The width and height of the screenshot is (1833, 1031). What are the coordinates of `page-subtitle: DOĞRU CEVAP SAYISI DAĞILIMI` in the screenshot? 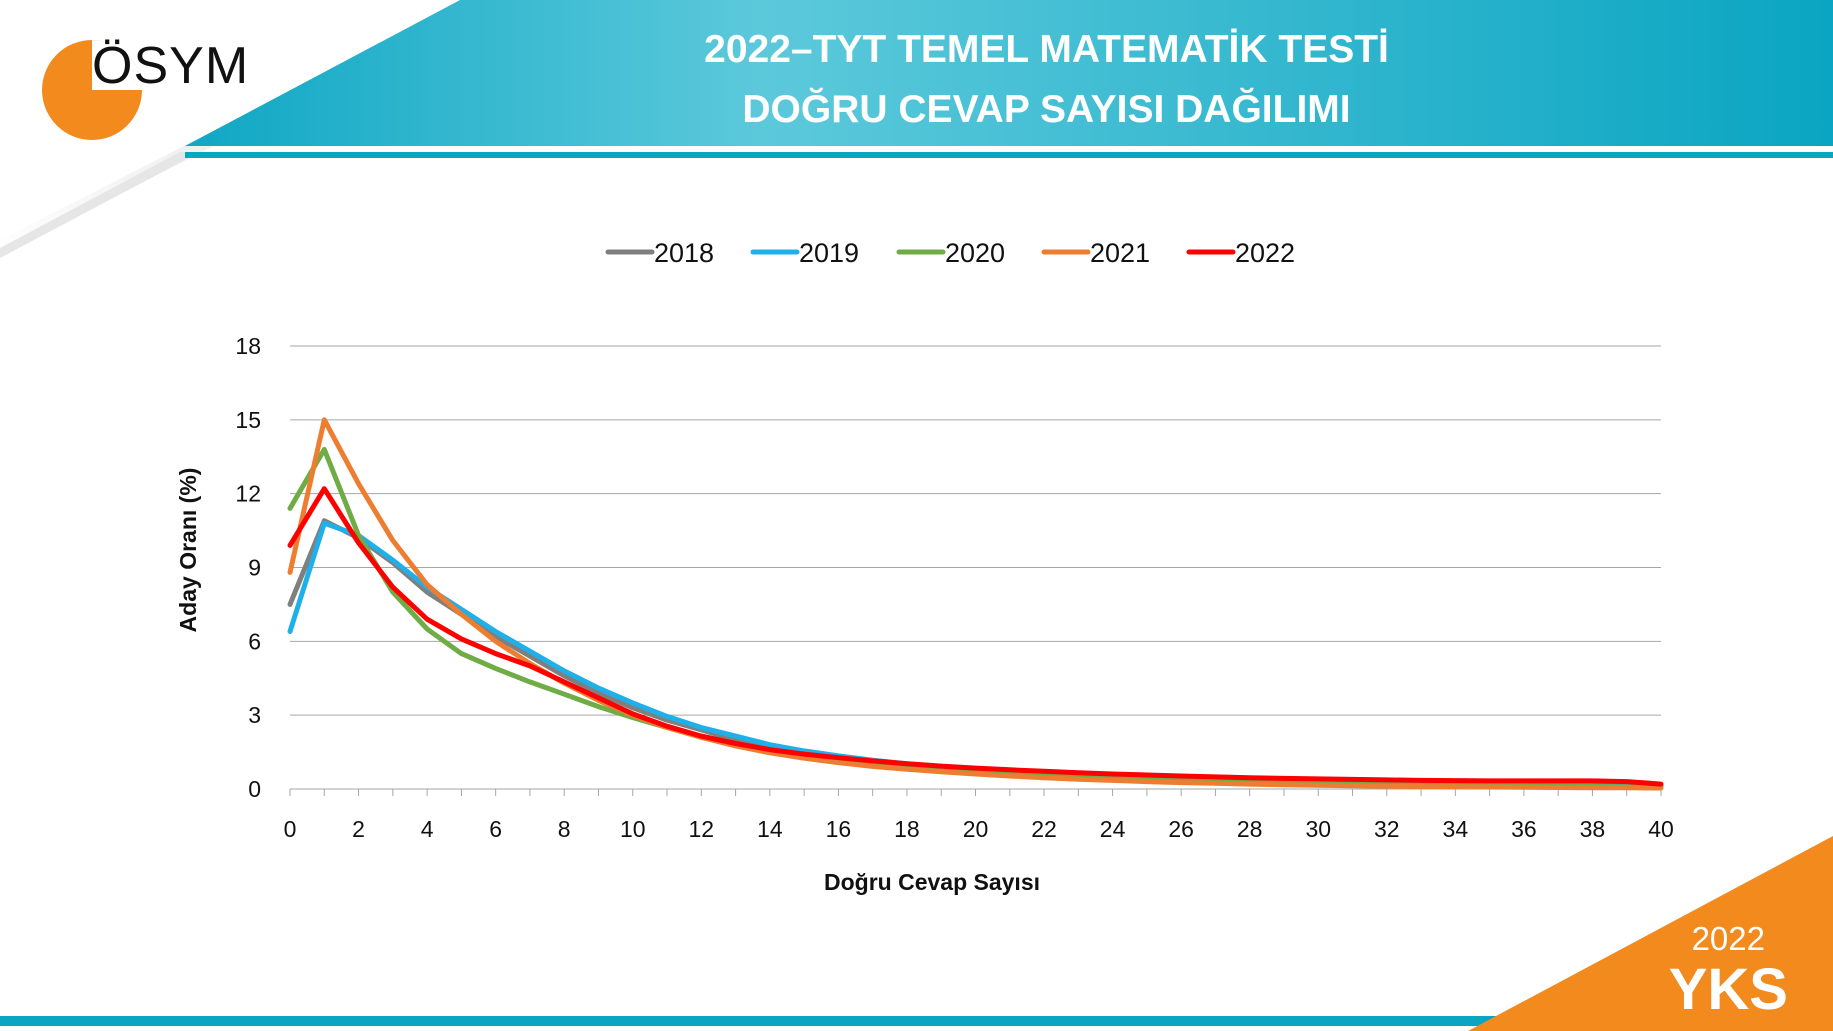 It's located at (1046, 109).